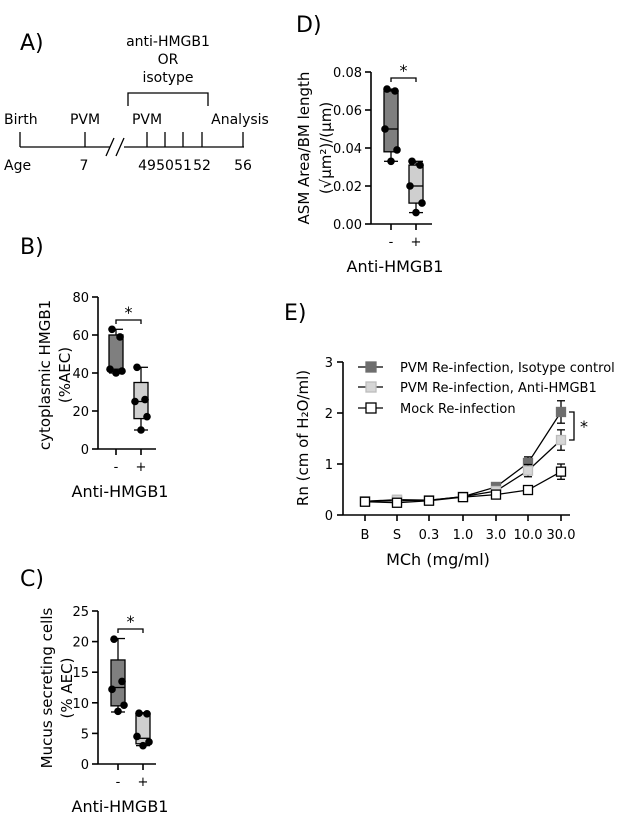 Image resolution: width=617 pixels, height=825 pixels. I want to click on x-tick-label: 3.0, so click(496, 535).